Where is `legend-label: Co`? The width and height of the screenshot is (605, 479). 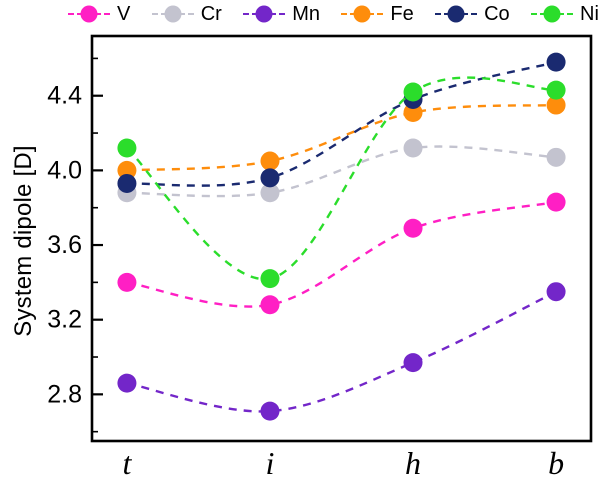 legend-label: Co is located at coordinates (497, 14).